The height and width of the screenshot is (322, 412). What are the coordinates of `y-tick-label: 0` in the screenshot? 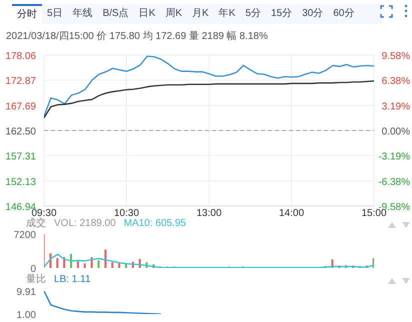 It's located at (33, 269).